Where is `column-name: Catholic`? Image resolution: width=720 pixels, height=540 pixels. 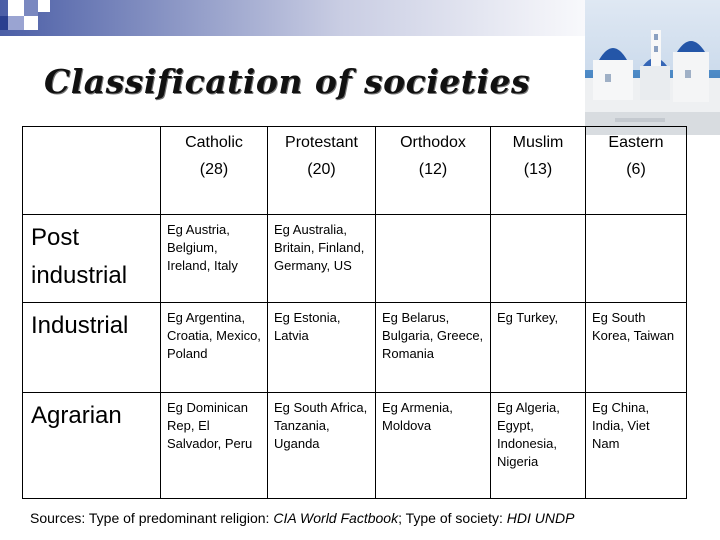
column-name: Catholic is located at coordinates (214, 142).